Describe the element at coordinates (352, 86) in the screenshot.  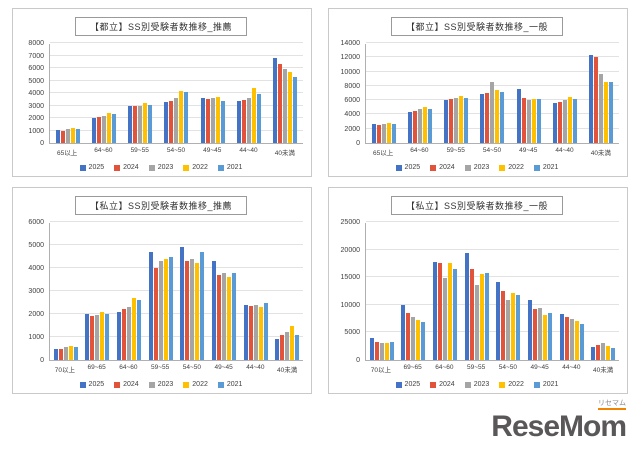
I see `y-tick-label: 8000` at that location.